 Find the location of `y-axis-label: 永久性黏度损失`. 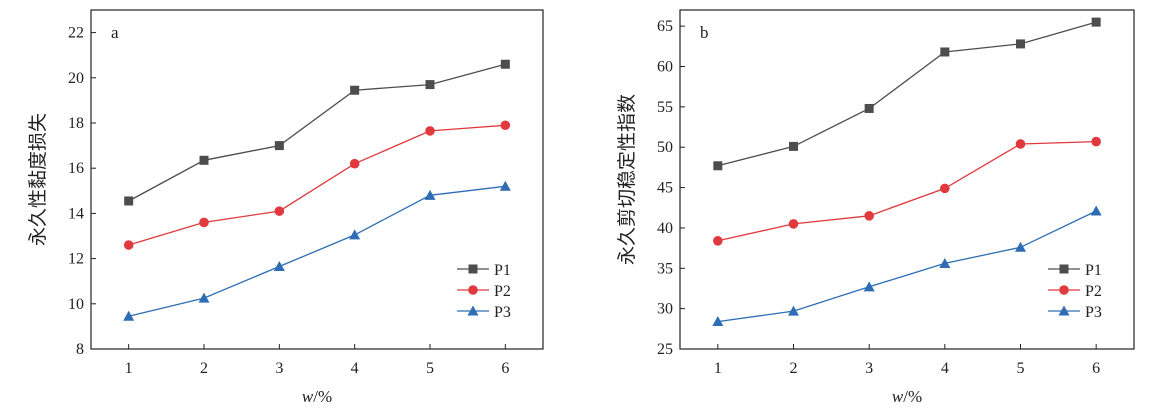

y-axis-label: 永久性黏度损失 is located at coordinates (38, 179).